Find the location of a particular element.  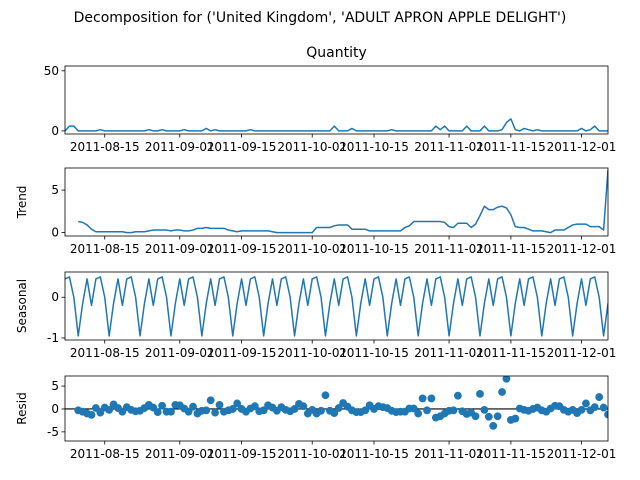

y-tick-label: -1 is located at coordinates (53, 338).